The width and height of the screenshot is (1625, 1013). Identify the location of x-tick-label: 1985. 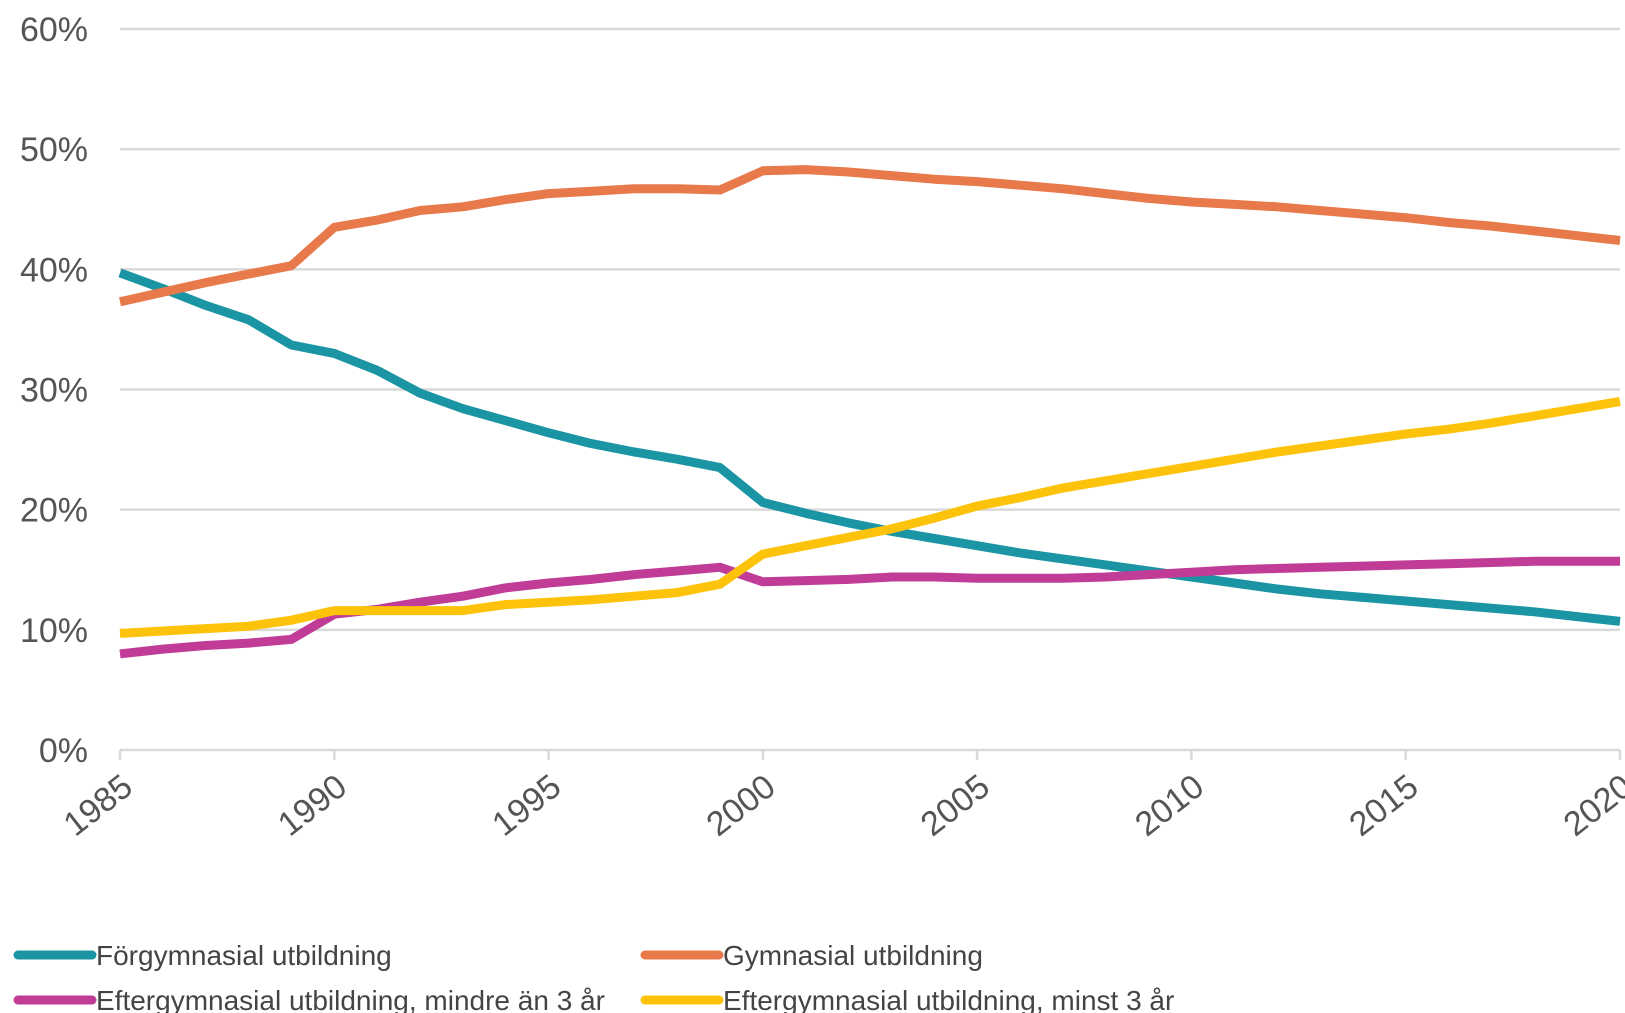
(98, 805).